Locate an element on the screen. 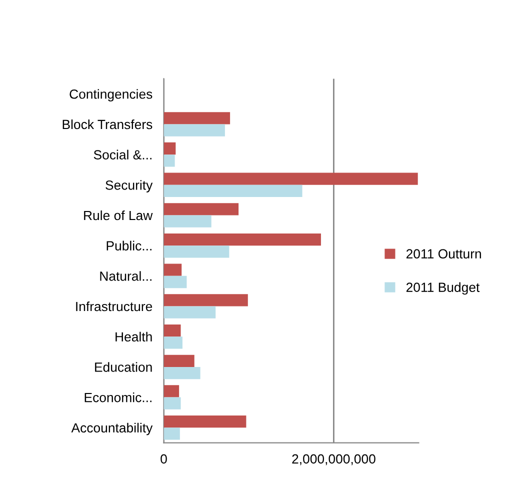 This screenshot has width=515, height=492. y-tick-label: Rule of Law is located at coordinates (118, 215).